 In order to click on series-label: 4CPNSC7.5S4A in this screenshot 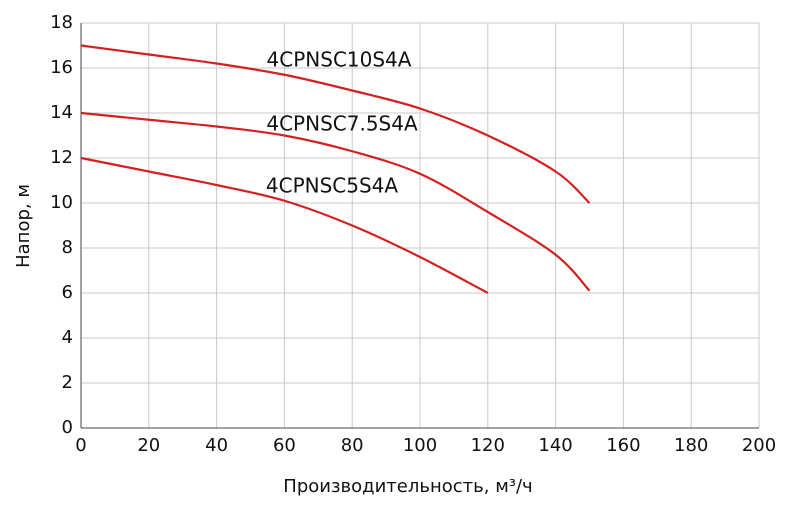, I will do `click(342, 124)`.